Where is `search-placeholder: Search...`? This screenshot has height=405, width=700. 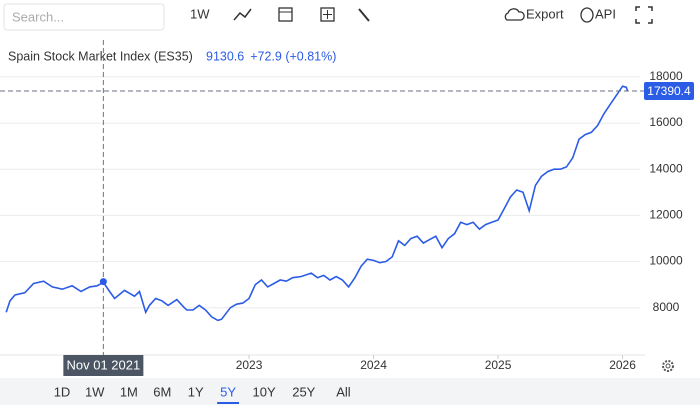 search-placeholder: Search... is located at coordinates (38, 16).